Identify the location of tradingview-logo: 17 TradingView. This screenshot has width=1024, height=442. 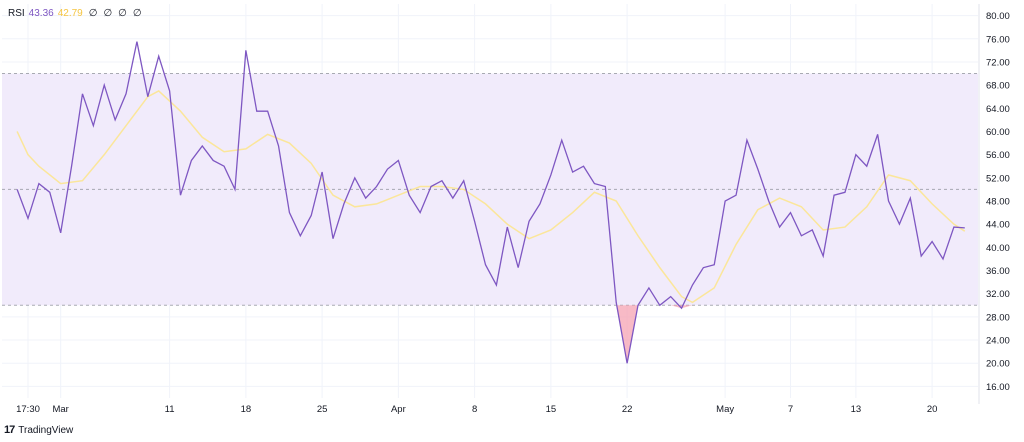
(38, 430).